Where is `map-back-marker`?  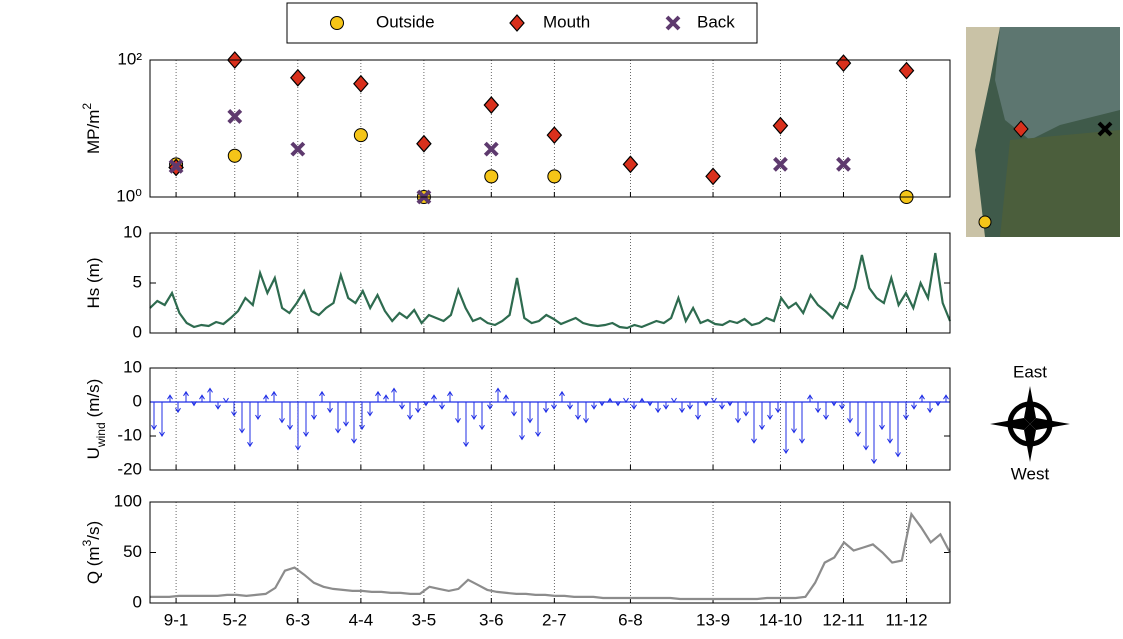 map-back-marker is located at coordinates (1105, 129).